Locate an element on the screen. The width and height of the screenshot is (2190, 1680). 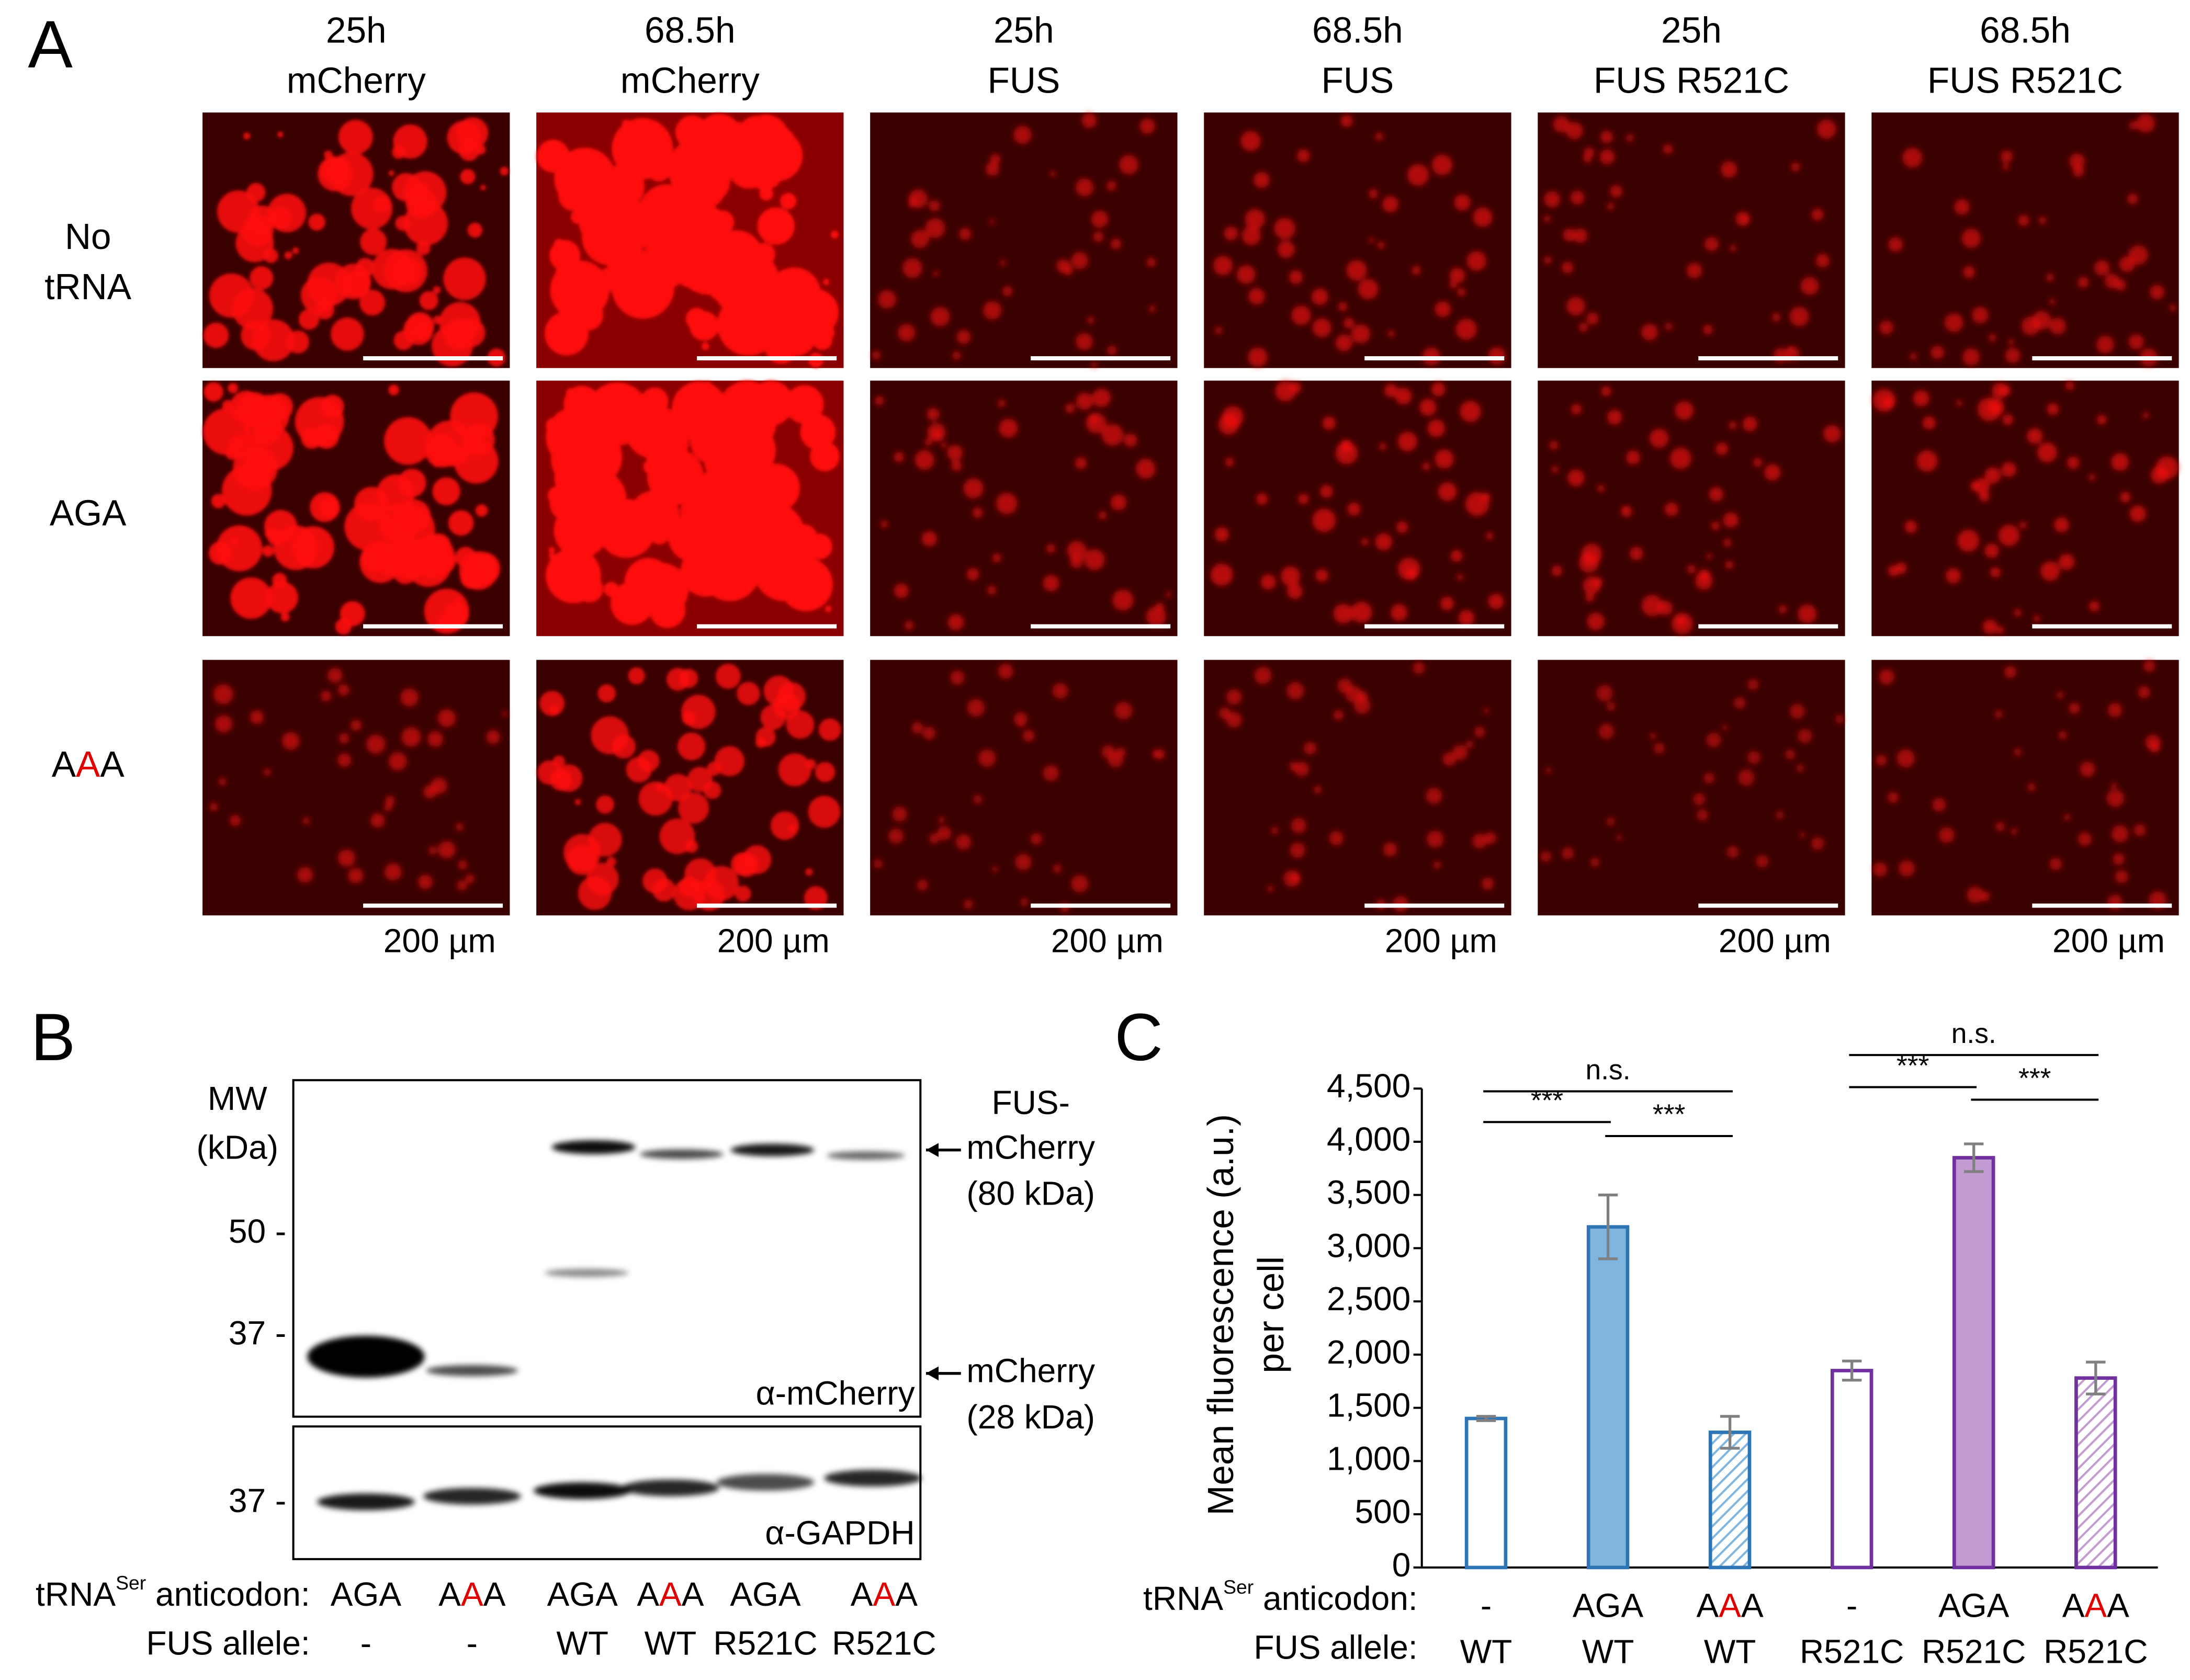
antibody-label: α-GAPDH is located at coordinates (840, 1532).